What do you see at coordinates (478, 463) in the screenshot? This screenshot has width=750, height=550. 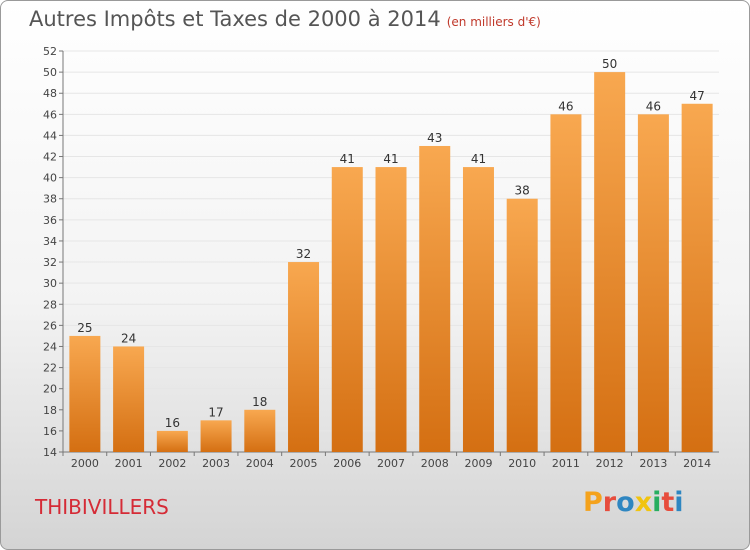 I see `x-tick-label: 2009` at bounding box center [478, 463].